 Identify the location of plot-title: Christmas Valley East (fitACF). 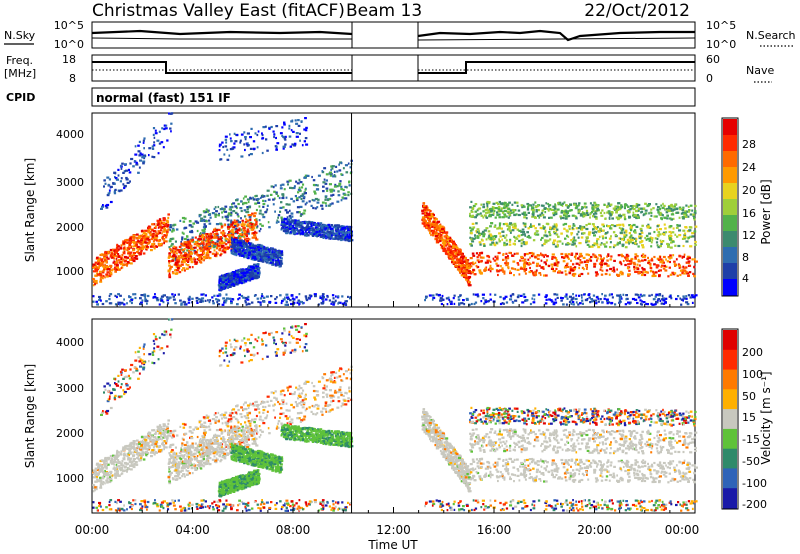
(218, 11).